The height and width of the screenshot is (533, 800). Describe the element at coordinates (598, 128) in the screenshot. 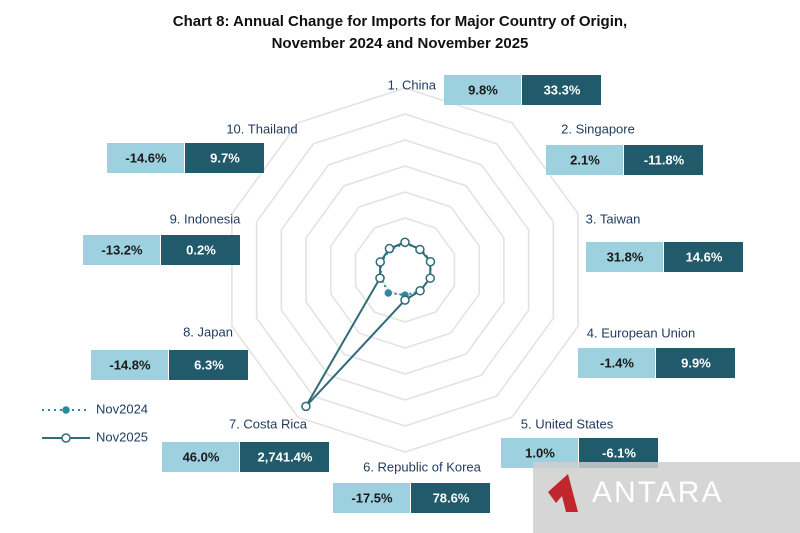

I see `category-label: 2. Singapore` at that location.